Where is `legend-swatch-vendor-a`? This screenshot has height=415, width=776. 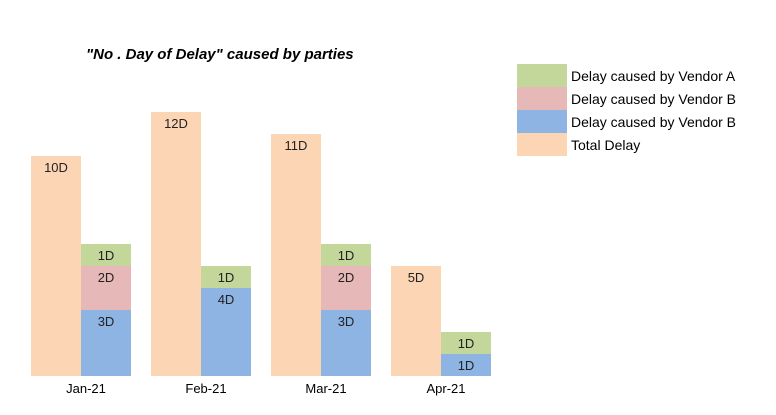 legend-swatch-vendor-a is located at coordinates (542, 75).